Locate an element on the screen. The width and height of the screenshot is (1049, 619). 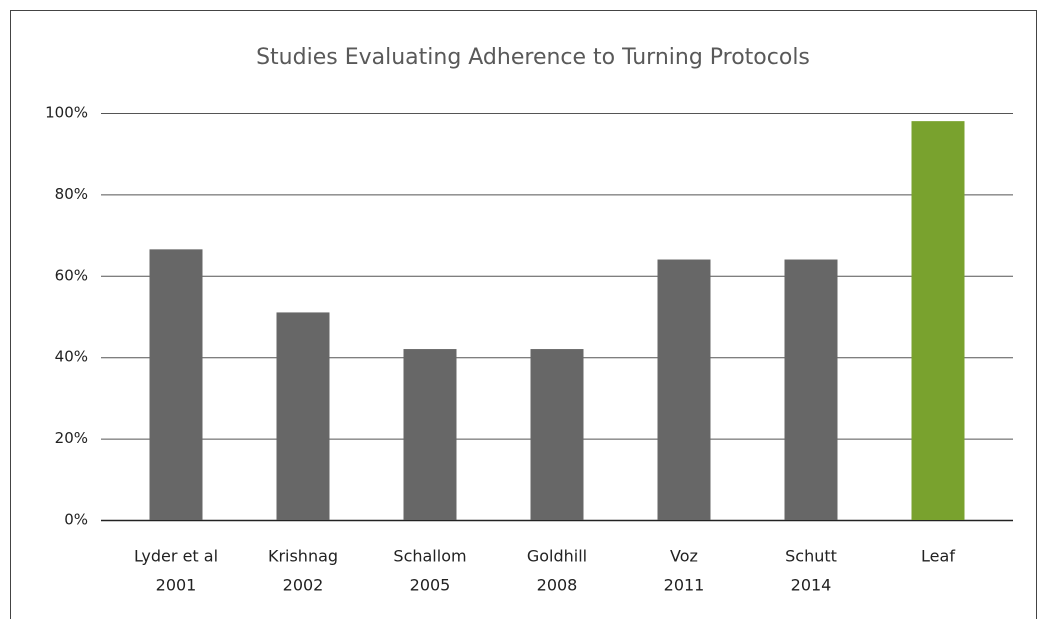
y-tick-label: 20% is located at coordinates (71, 438).